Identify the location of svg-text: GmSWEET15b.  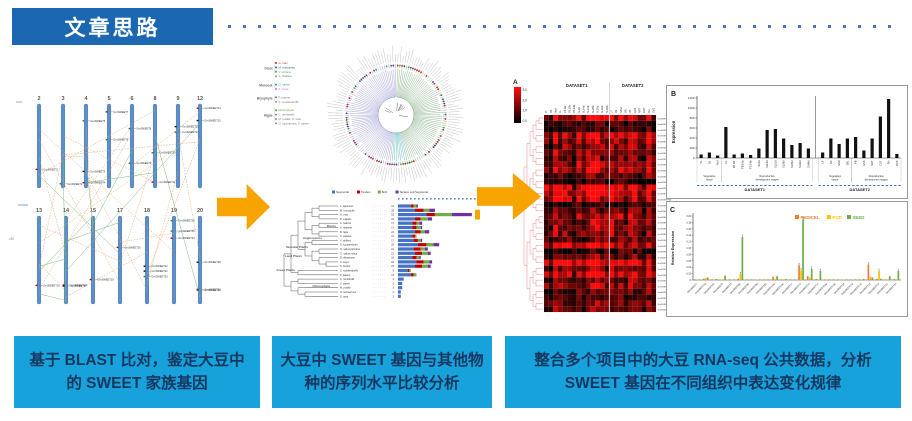
(666, 258).